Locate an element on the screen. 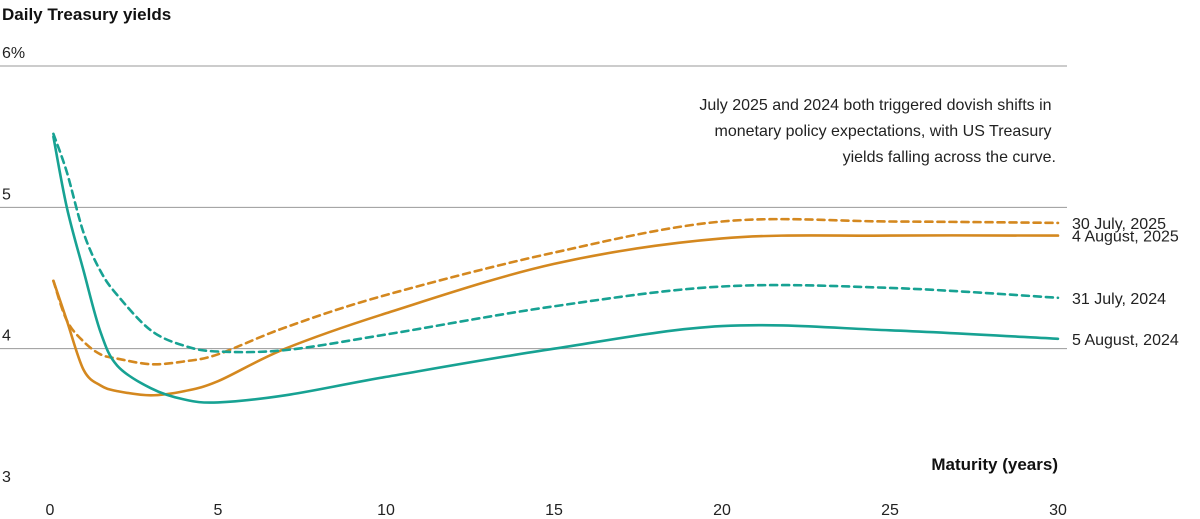  x-tick-label: 5 is located at coordinates (218, 510).